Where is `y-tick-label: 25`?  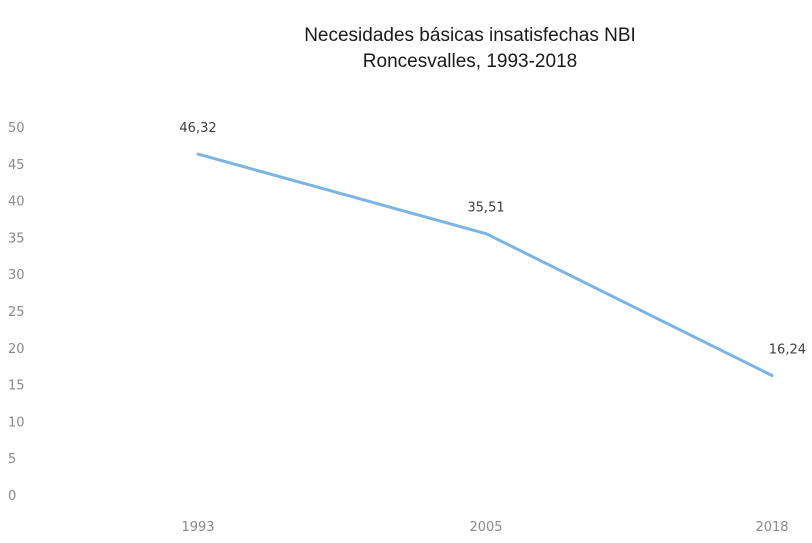
y-tick-label: 25 is located at coordinates (16, 312).